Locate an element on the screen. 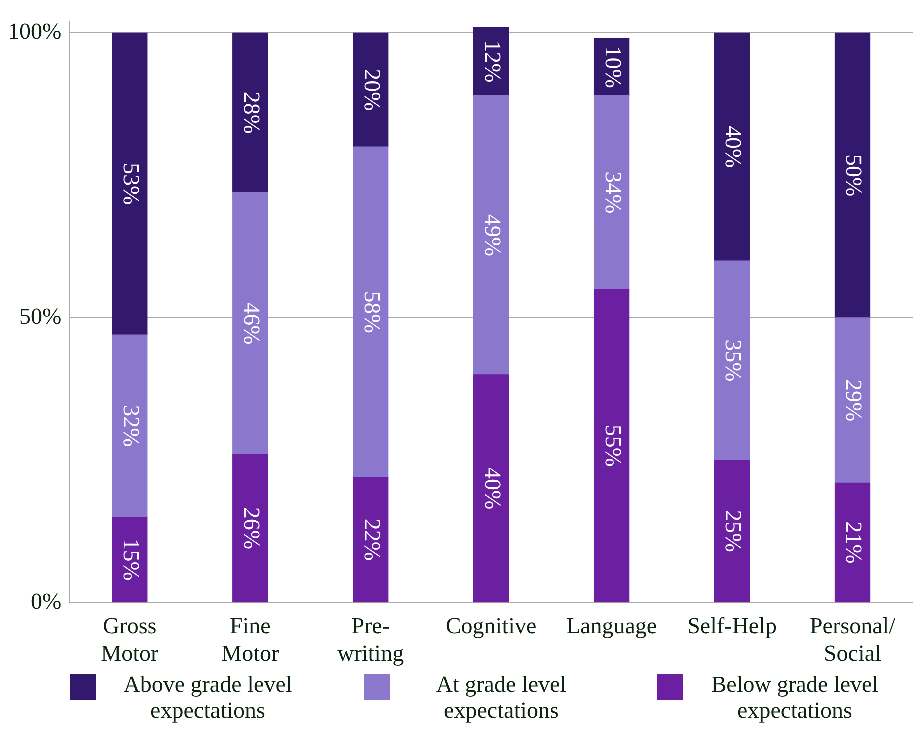 The width and height of the screenshot is (913, 748). legend-label: Above grade level expectations is located at coordinates (208, 698).